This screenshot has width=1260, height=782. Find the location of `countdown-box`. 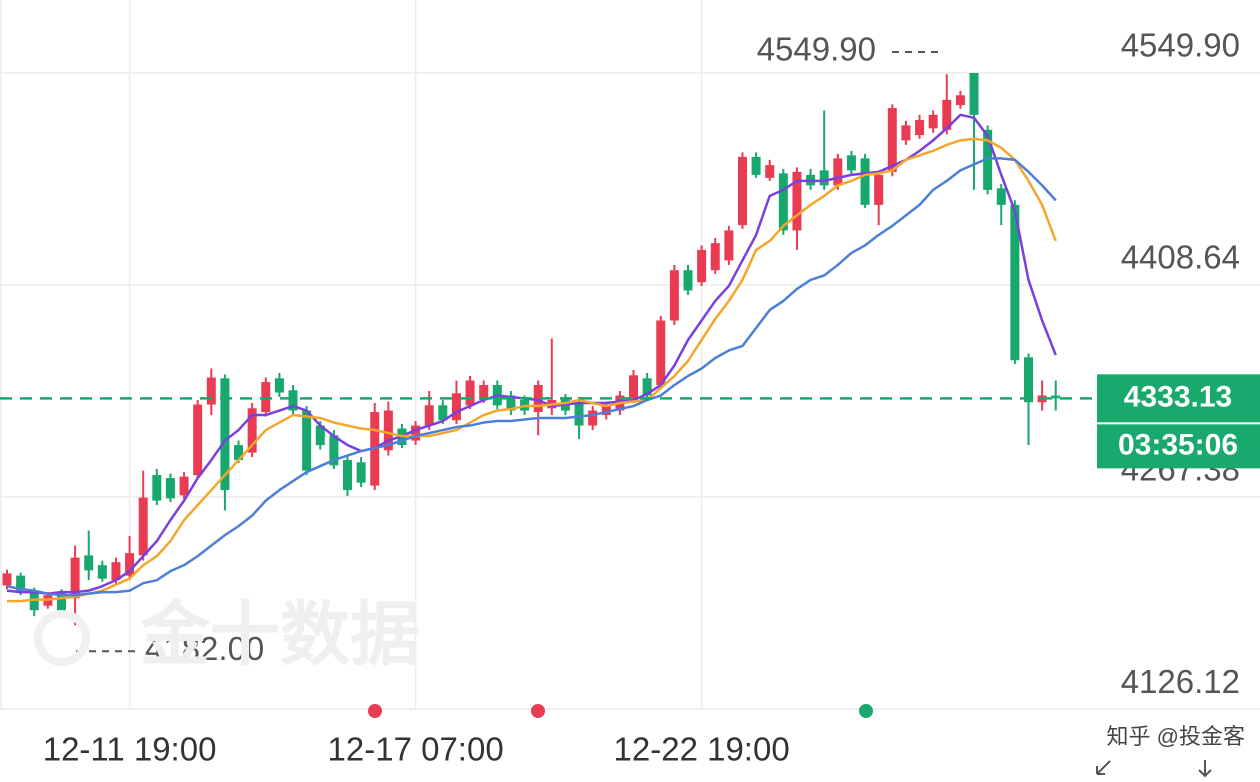

countdown-box is located at coordinates (1178, 446).